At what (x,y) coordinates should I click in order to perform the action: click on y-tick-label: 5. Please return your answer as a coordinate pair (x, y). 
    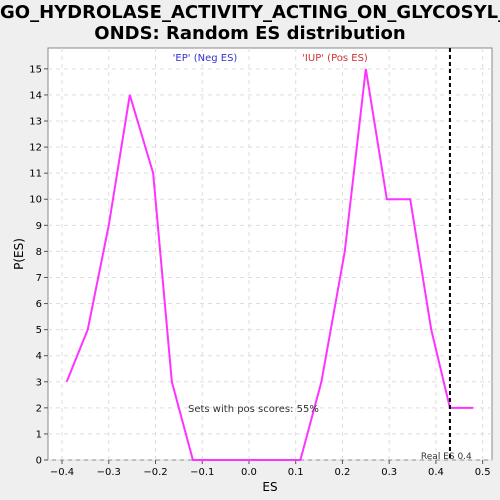
    Looking at the image, I should click on (39, 330).